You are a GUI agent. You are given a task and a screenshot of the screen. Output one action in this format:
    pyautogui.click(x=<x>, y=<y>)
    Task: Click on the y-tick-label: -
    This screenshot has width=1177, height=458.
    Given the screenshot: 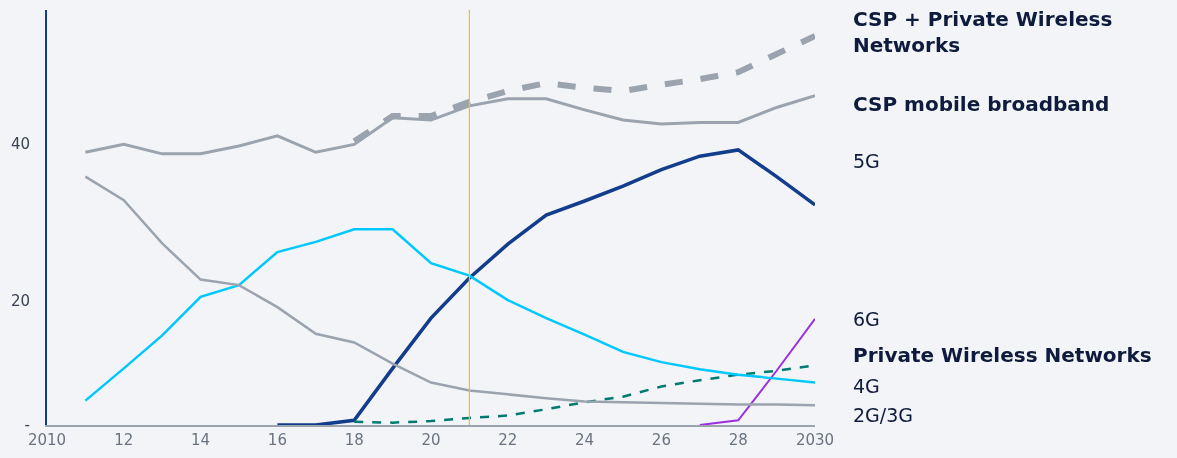 What is the action you would take?
    pyautogui.click(x=27, y=425)
    